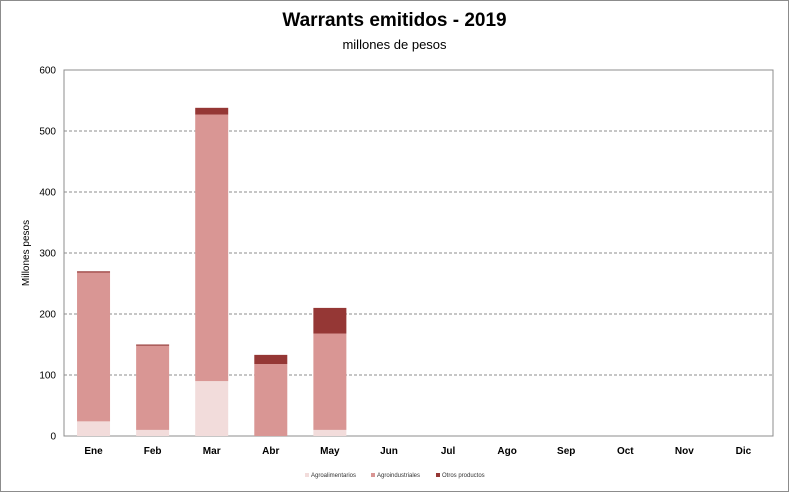 Image resolution: width=789 pixels, height=492 pixels. What do you see at coordinates (47, 376) in the screenshot?
I see `y-tick-label: 100` at bounding box center [47, 376].